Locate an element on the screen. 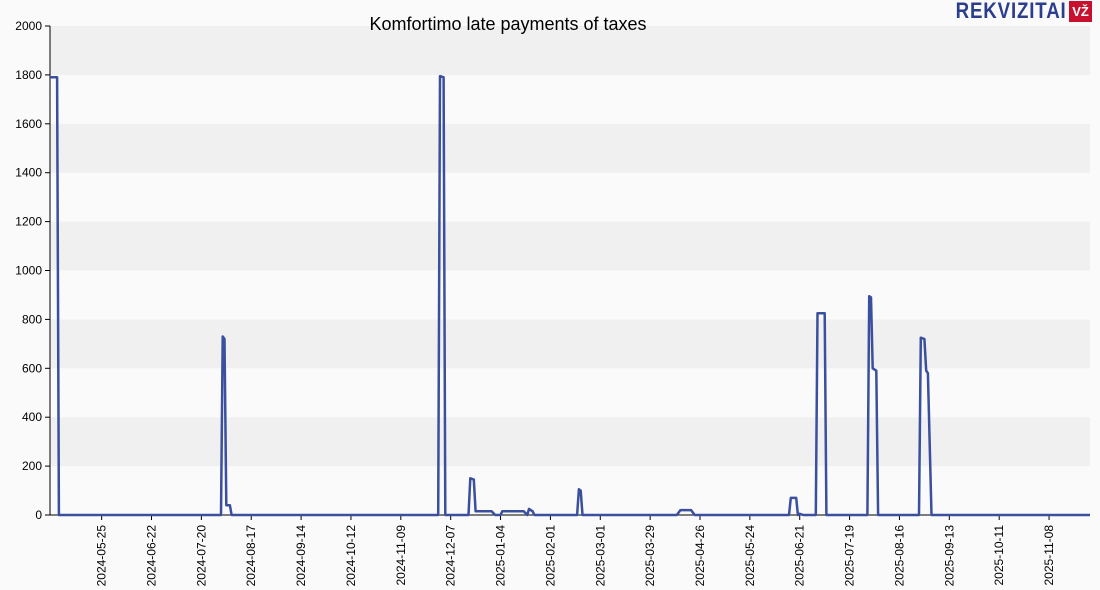  y-tick-label: 600 is located at coordinates (32, 368).